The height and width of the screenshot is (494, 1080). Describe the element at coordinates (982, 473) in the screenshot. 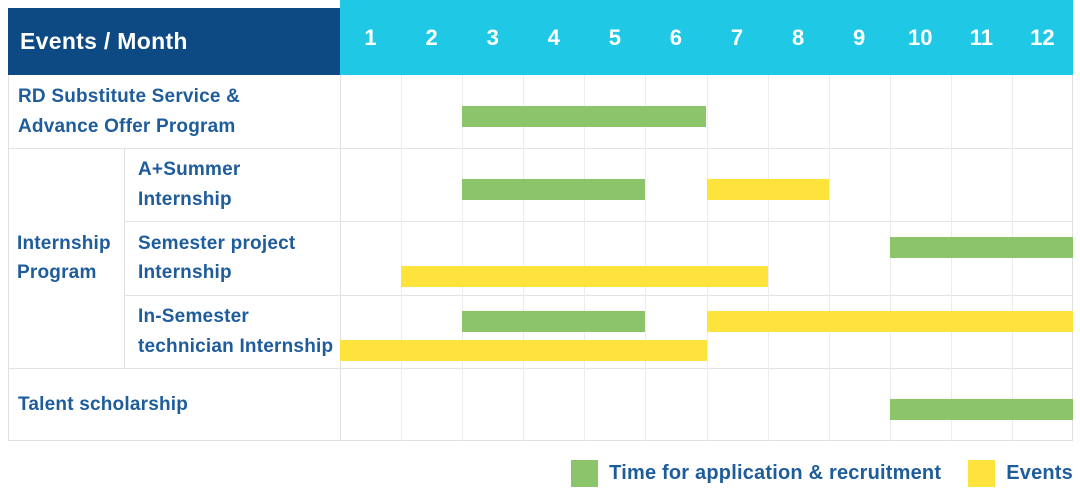

I see `legend-swatch-yellow` at that location.